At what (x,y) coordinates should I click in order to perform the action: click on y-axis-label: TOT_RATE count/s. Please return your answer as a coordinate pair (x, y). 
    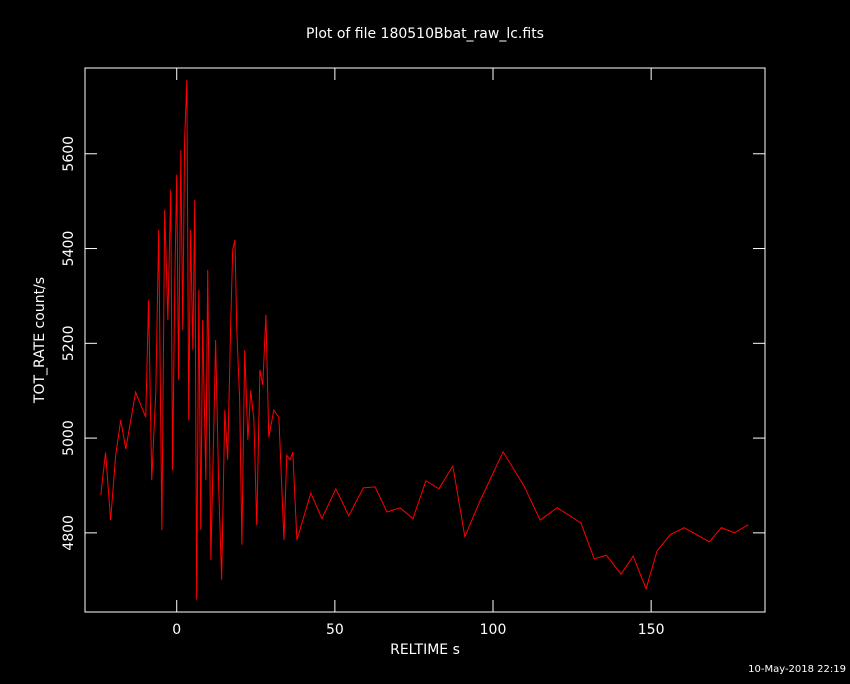
    Looking at the image, I should click on (40, 340).